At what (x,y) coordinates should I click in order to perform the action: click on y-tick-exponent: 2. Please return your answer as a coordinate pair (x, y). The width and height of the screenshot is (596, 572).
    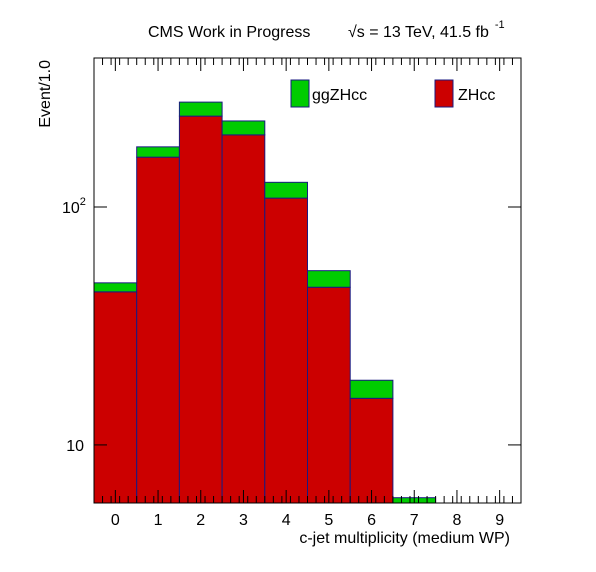
    Looking at the image, I should click on (83, 202).